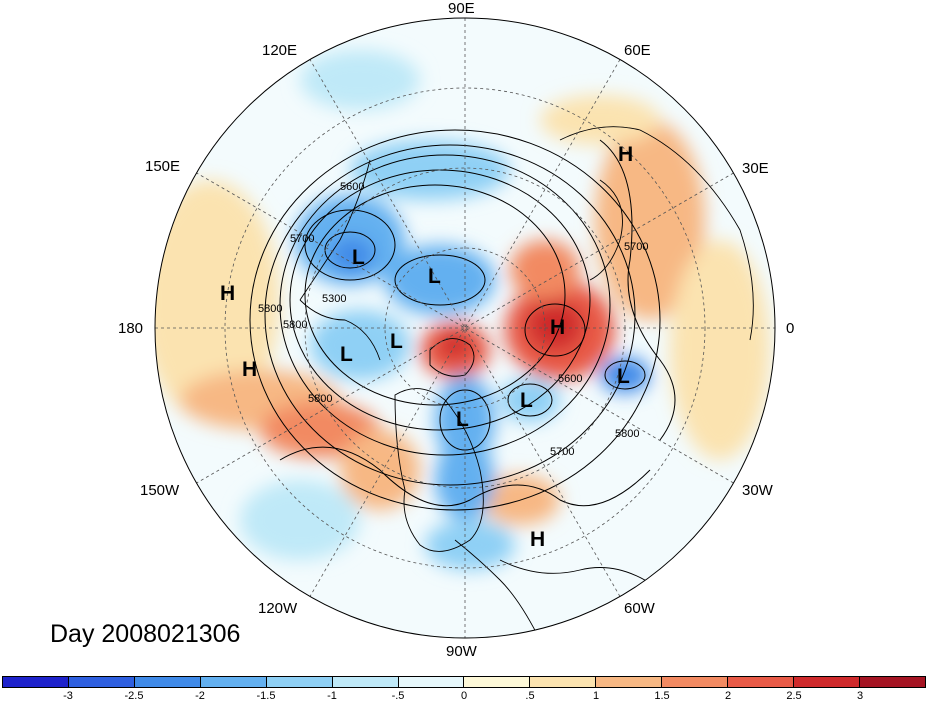  I want to click on colorbar-tick-label: -1.5, so click(266, 696).